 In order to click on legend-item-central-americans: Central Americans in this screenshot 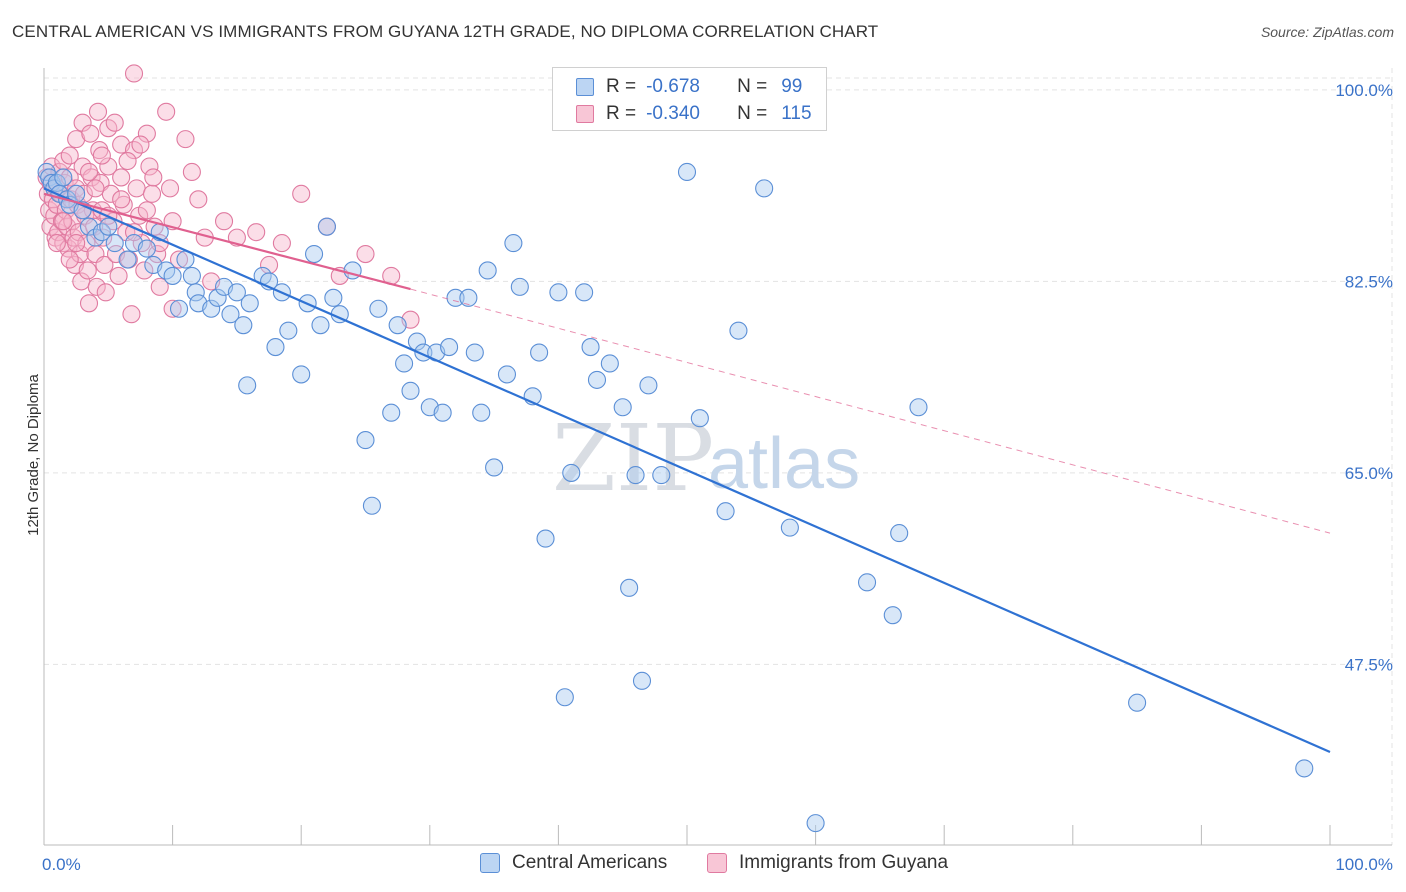, I will do `click(573, 863)`.